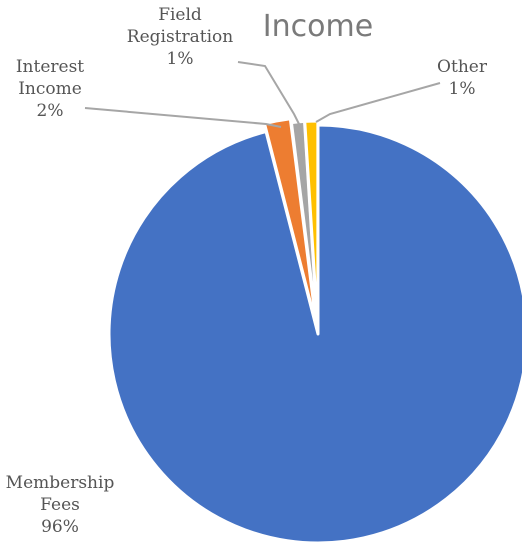 This screenshot has width=522, height=556. What do you see at coordinates (50, 111) in the screenshot?
I see `slice-percent-label: 2%` at bounding box center [50, 111].